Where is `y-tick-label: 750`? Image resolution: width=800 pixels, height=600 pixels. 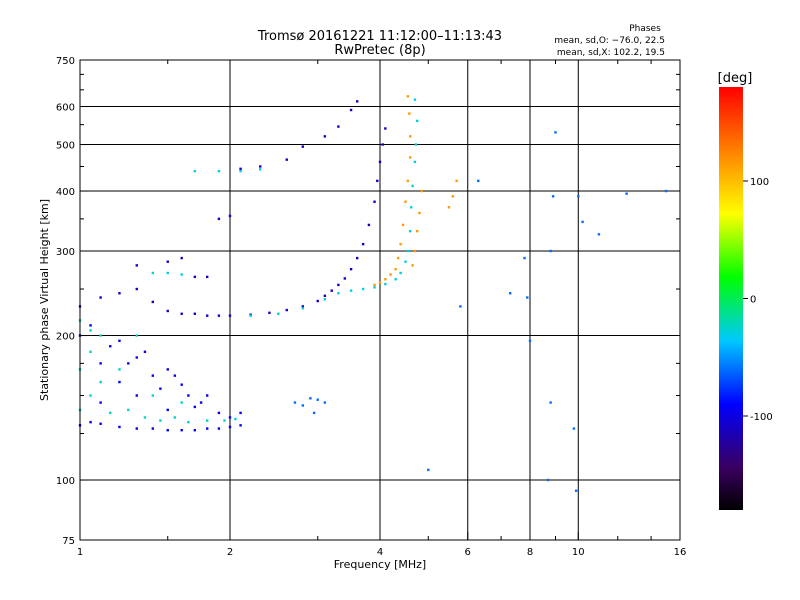 y-tick-label: 750 is located at coordinates (65, 61).